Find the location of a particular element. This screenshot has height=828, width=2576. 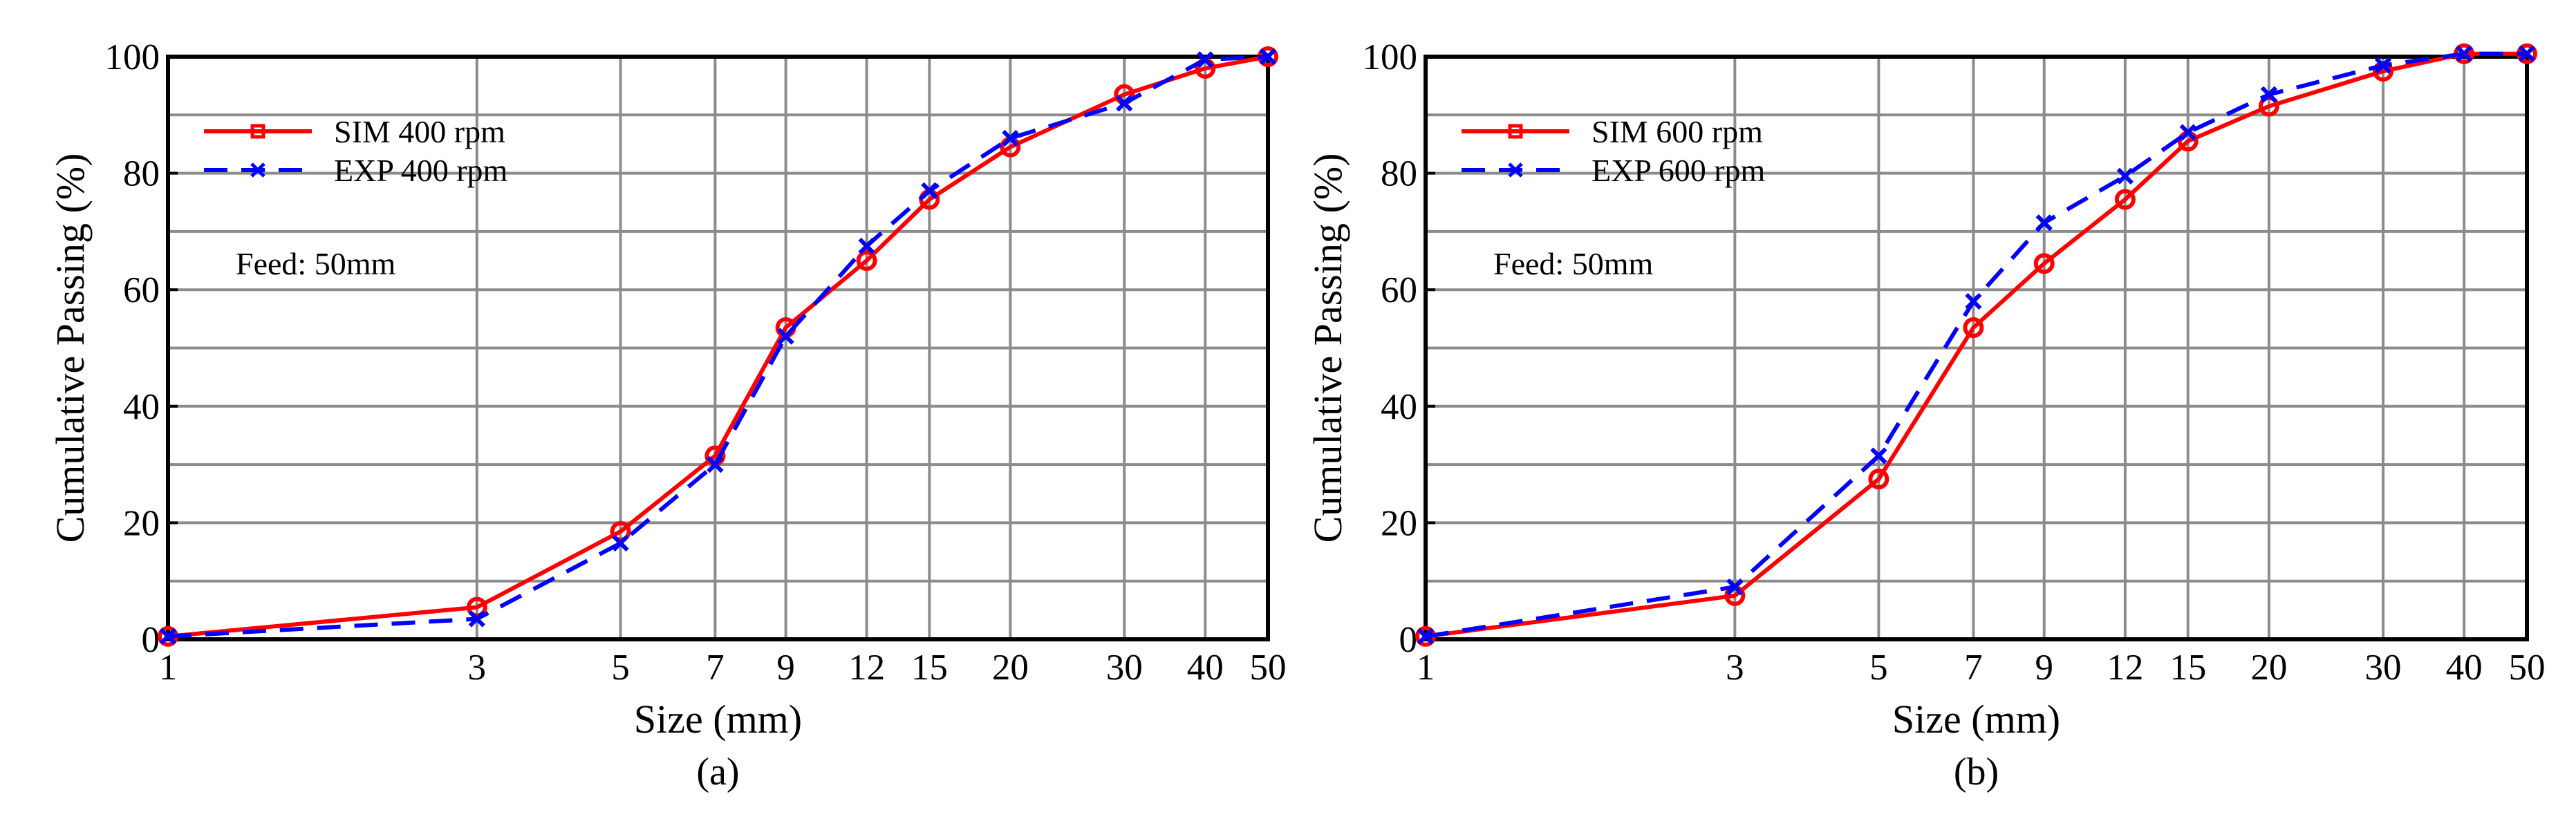

panel-label: (b) is located at coordinates (1976, 772).